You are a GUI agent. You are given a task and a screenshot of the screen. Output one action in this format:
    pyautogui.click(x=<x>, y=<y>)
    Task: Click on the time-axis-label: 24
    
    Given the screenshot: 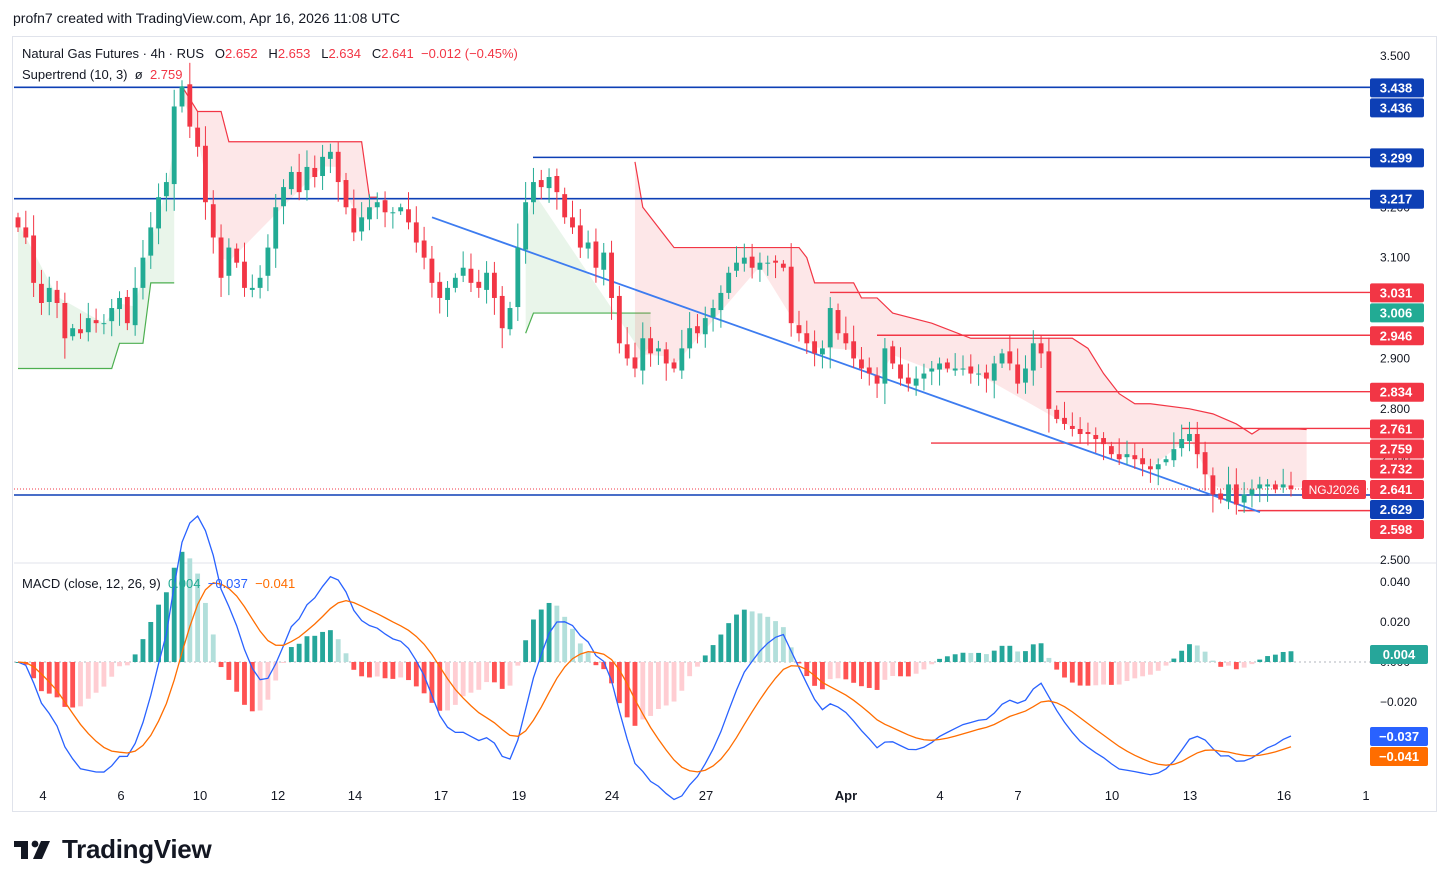 What is the action you would take?
    pyautogui.click(x=612, y=795)
    